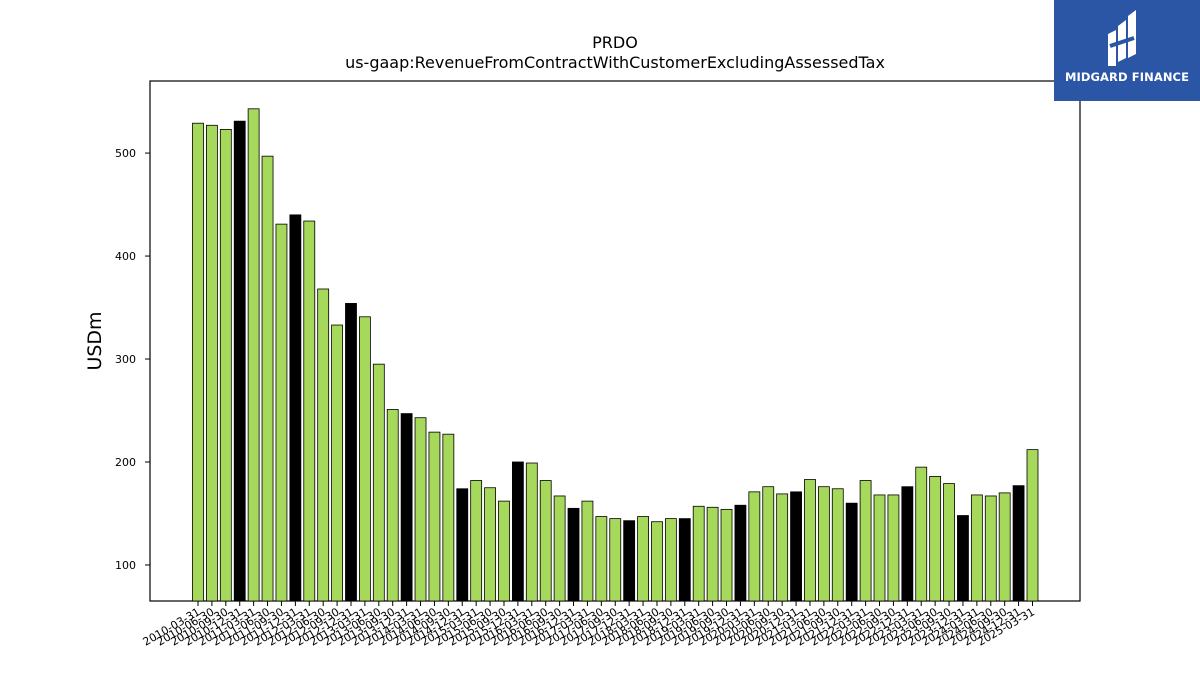  Describe the element at coordinates (95, 340) in the screenshot. I see `y-axis-label: USDm` at that location.